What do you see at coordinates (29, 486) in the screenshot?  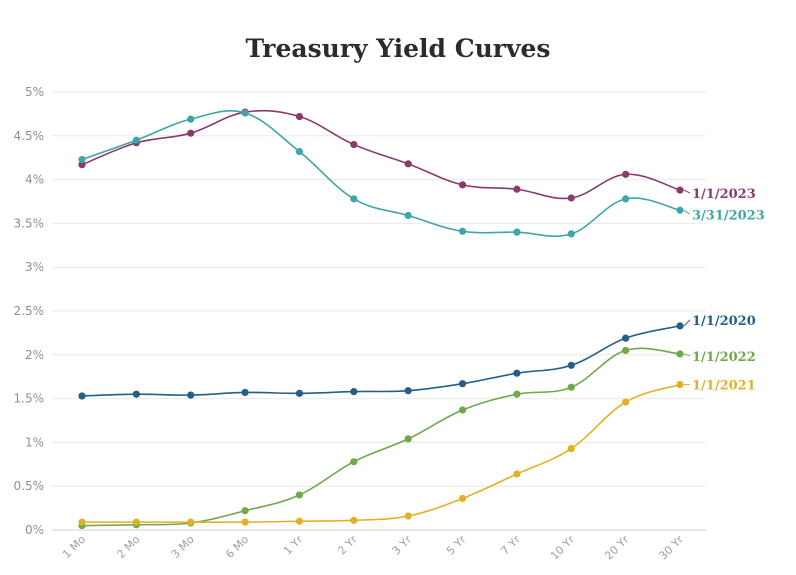 I see `y-tick-label: 0.5%` at bounding box center [29, 486].